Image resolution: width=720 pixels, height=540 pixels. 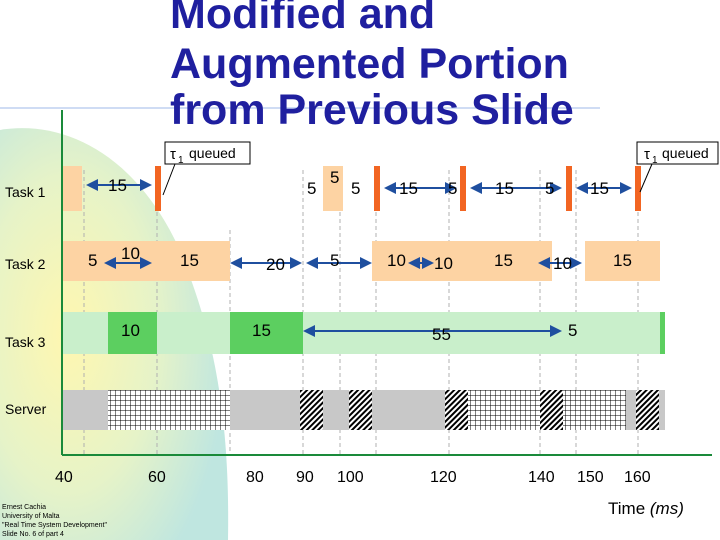 What do you see at coordinates (302, 19) in the screenshot?
I see `title-line-1: Modified and` at bounding box center [302, 19].